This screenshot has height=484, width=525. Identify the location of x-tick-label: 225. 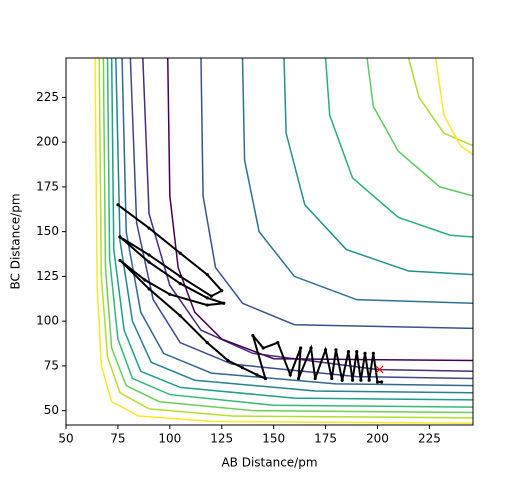
(429, 439).